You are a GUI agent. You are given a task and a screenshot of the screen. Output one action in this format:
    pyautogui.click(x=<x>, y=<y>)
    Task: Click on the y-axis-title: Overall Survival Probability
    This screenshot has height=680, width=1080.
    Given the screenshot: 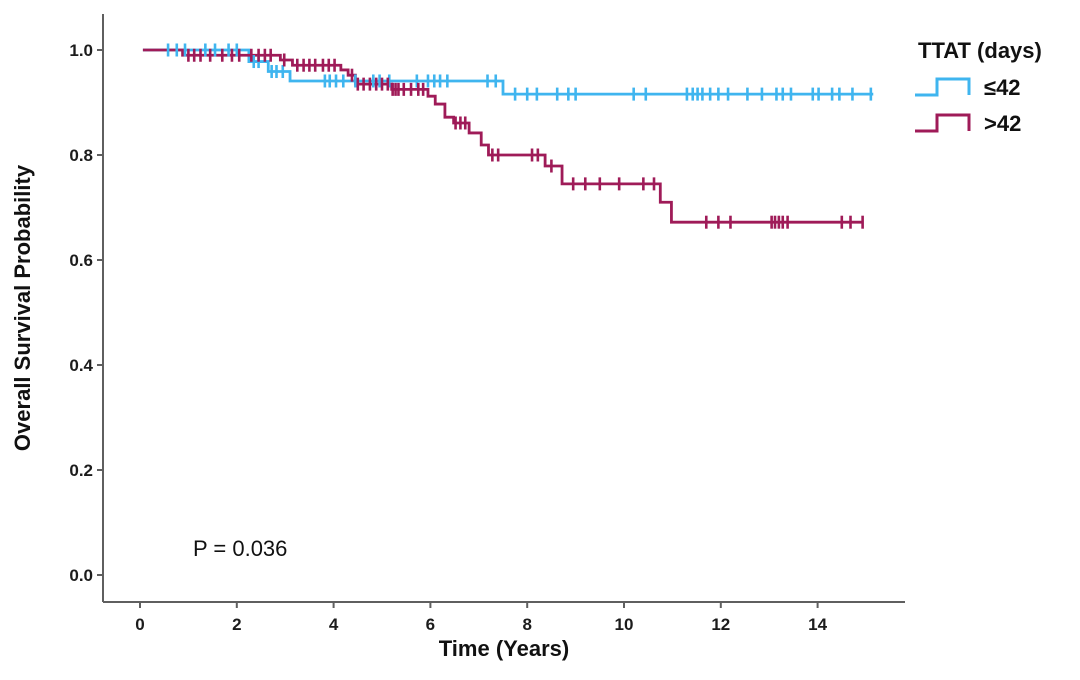 What is the action you would take?
    pyautogui.click(x=22, y=307)
    